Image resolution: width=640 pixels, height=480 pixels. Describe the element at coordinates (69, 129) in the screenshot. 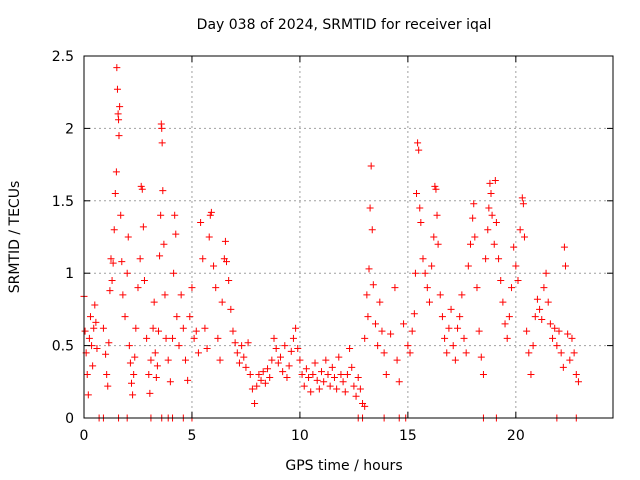

I see `y-tick-label: 2` at that location.